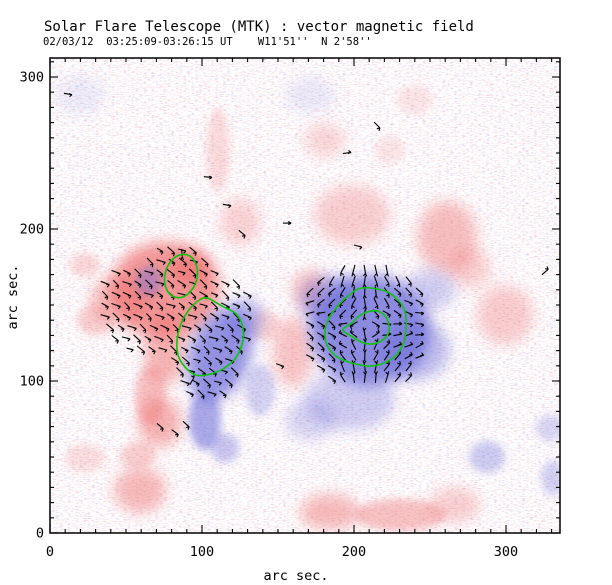  What do you see at coordinates (32, 78) in the screenshot?
I see `y-tick-label: 300` at bounding box center [32, 78].